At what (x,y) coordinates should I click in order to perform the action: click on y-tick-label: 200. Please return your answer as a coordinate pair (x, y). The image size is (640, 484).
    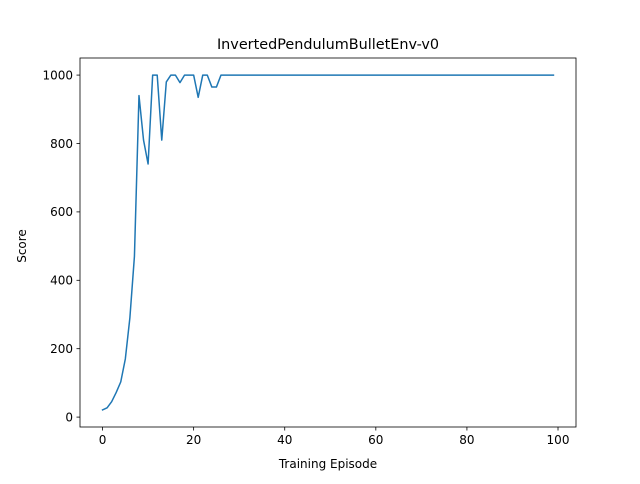
    Looking at the image, I should click on (61, 349).